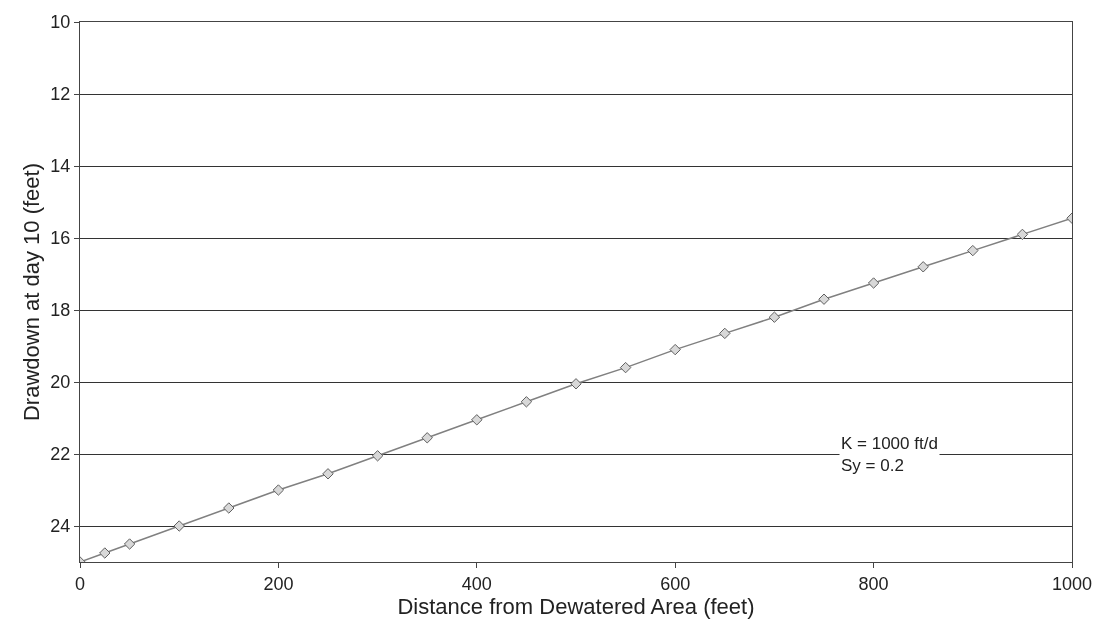 The image size is (1107, 623). Describe the element at coordinates (872, 466) in the screenshot. I see `annotation: Sy = 0.2` at that location.